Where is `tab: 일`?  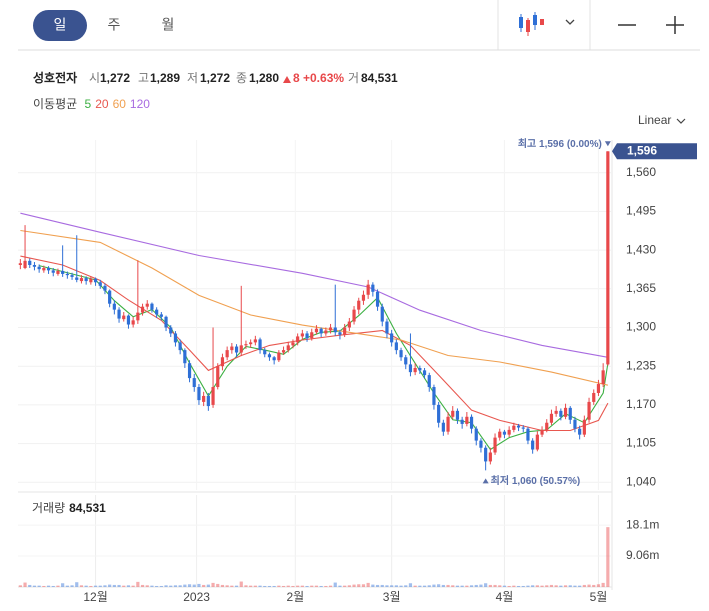
tab: 일 is located at coordinates (60, 25).